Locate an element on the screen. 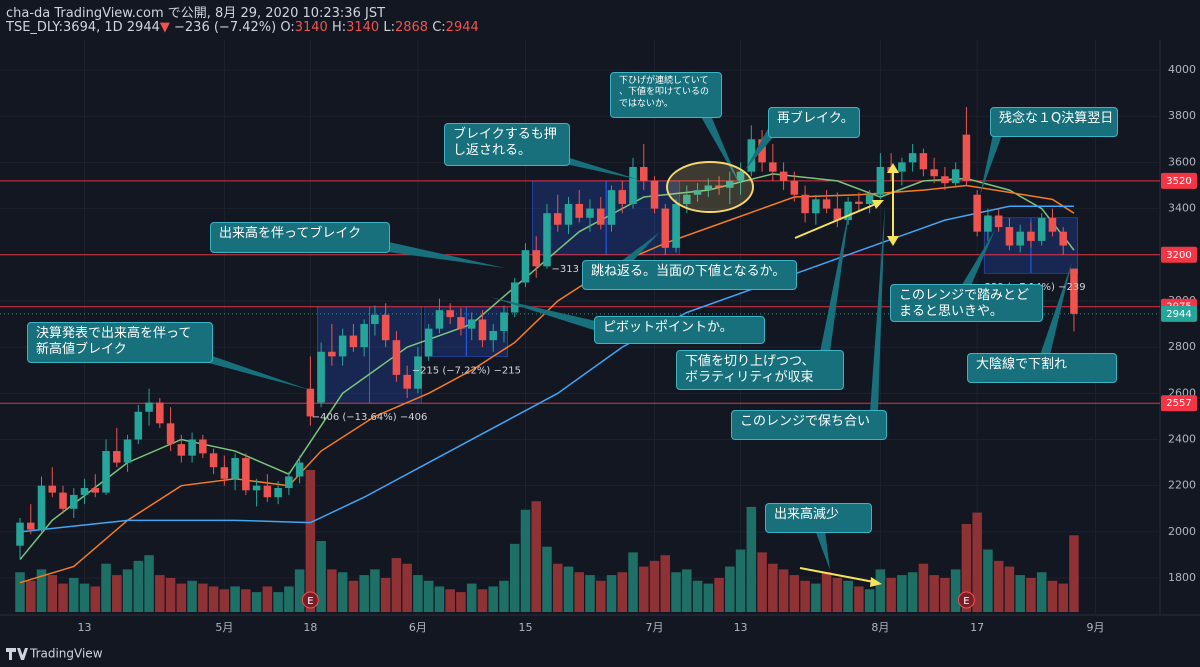 This screenshot has height=667, width=1200. x-tick-label: 13 is located at coordinates (741, 627).